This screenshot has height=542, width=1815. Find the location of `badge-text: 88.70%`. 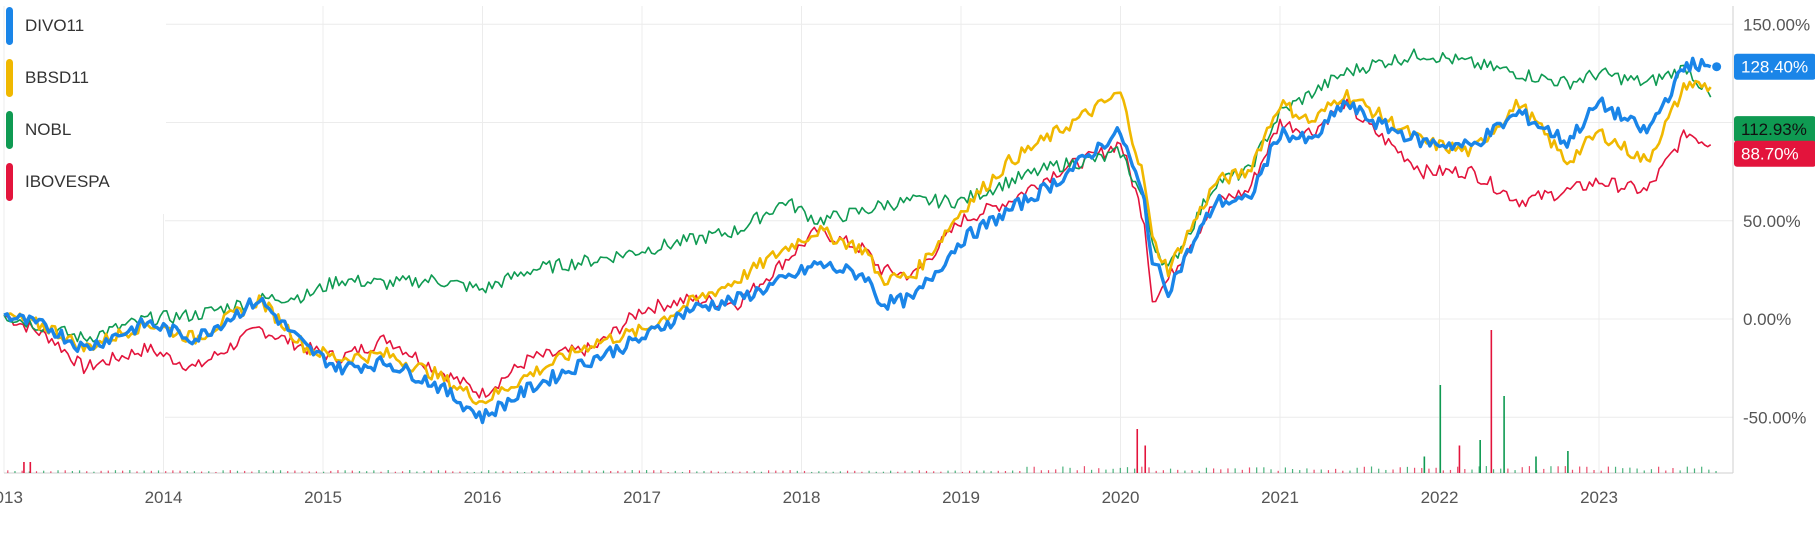

badge-text: 88.70% is located at coordinates (1770, 154).